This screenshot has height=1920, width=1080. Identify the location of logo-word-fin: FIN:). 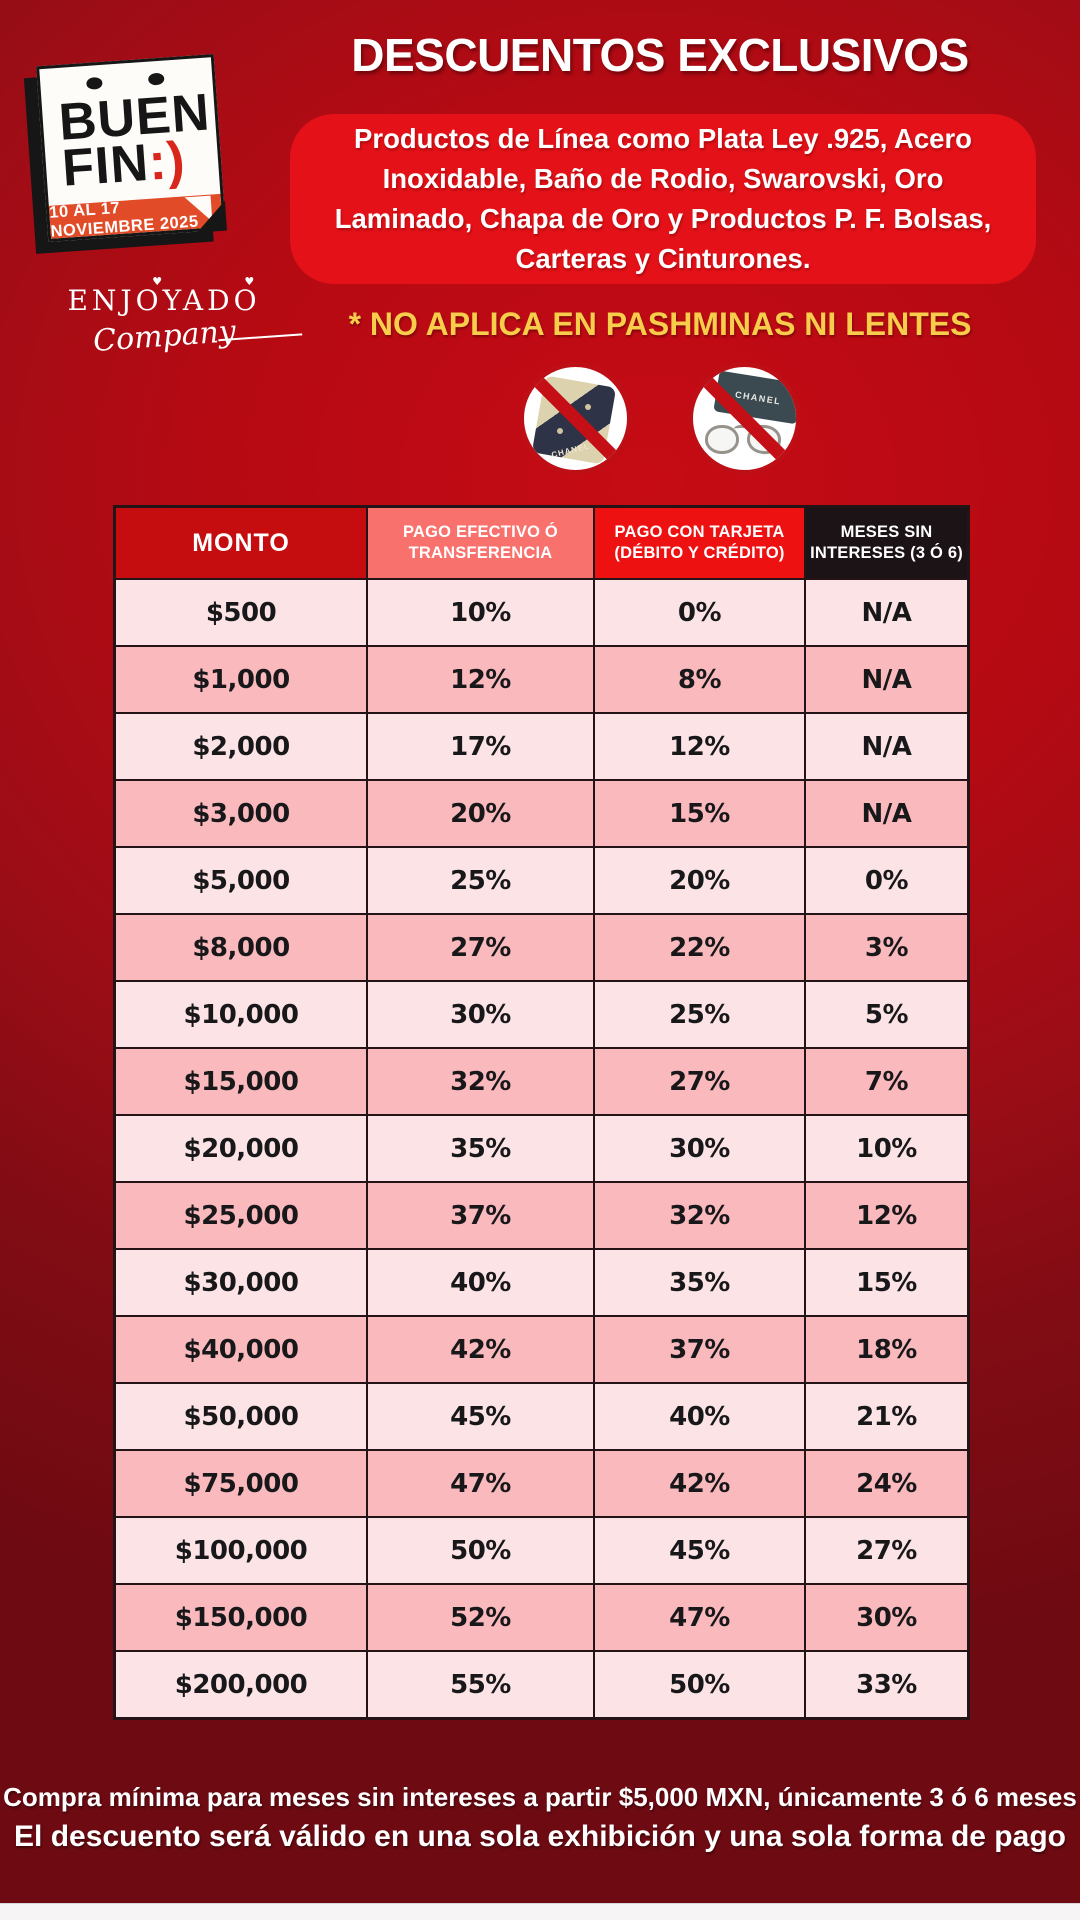
(124, 164).